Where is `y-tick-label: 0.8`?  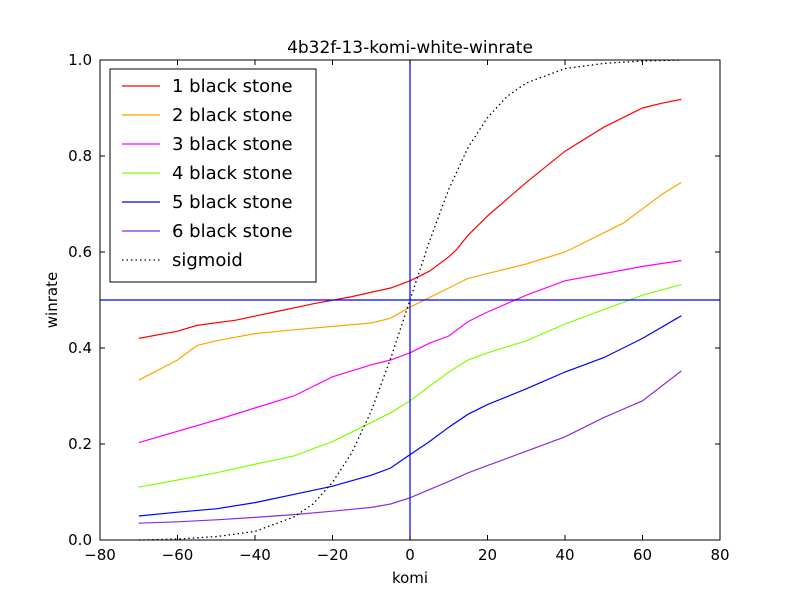 y-tick-label: 0.8 is located at coordinates (80, 156).